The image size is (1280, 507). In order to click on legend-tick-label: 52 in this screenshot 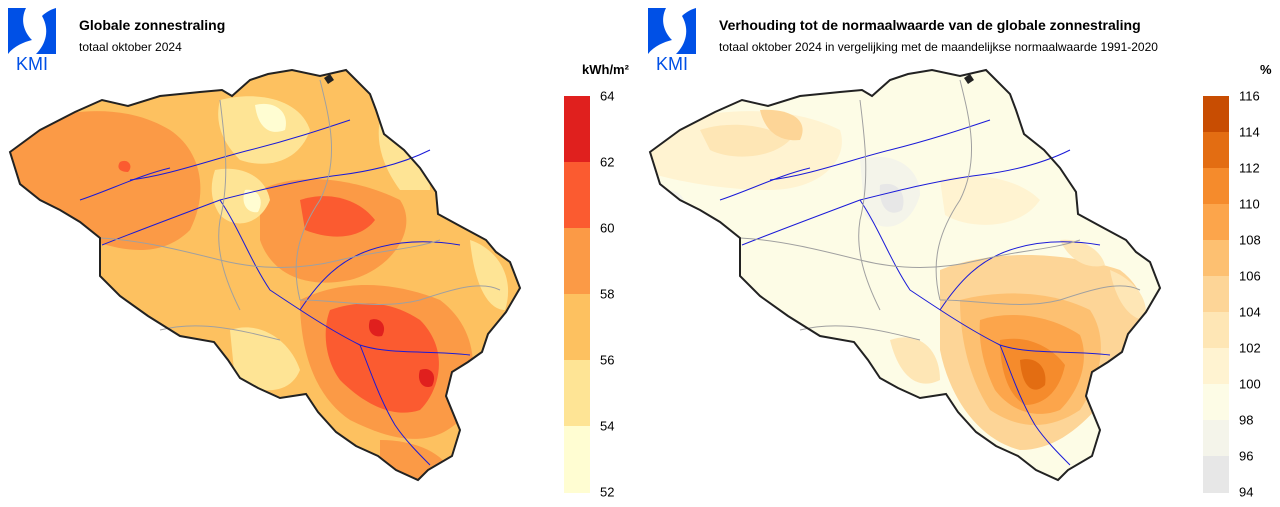, I will do `click(607, 492)`.